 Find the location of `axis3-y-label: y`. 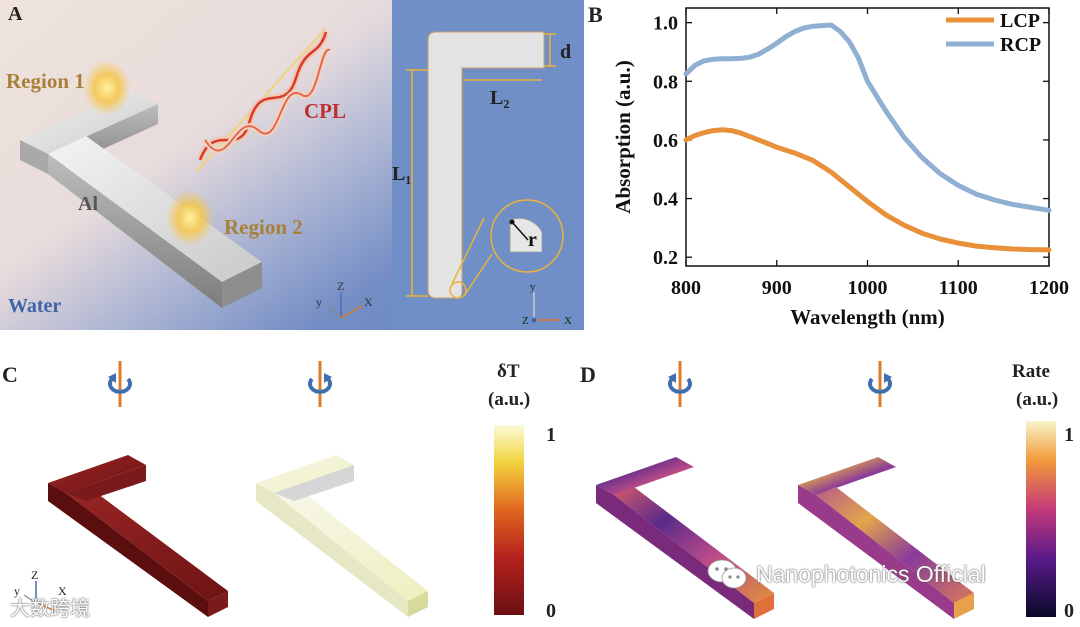

axis3-y-label: y is located at coordinates (17, 591).